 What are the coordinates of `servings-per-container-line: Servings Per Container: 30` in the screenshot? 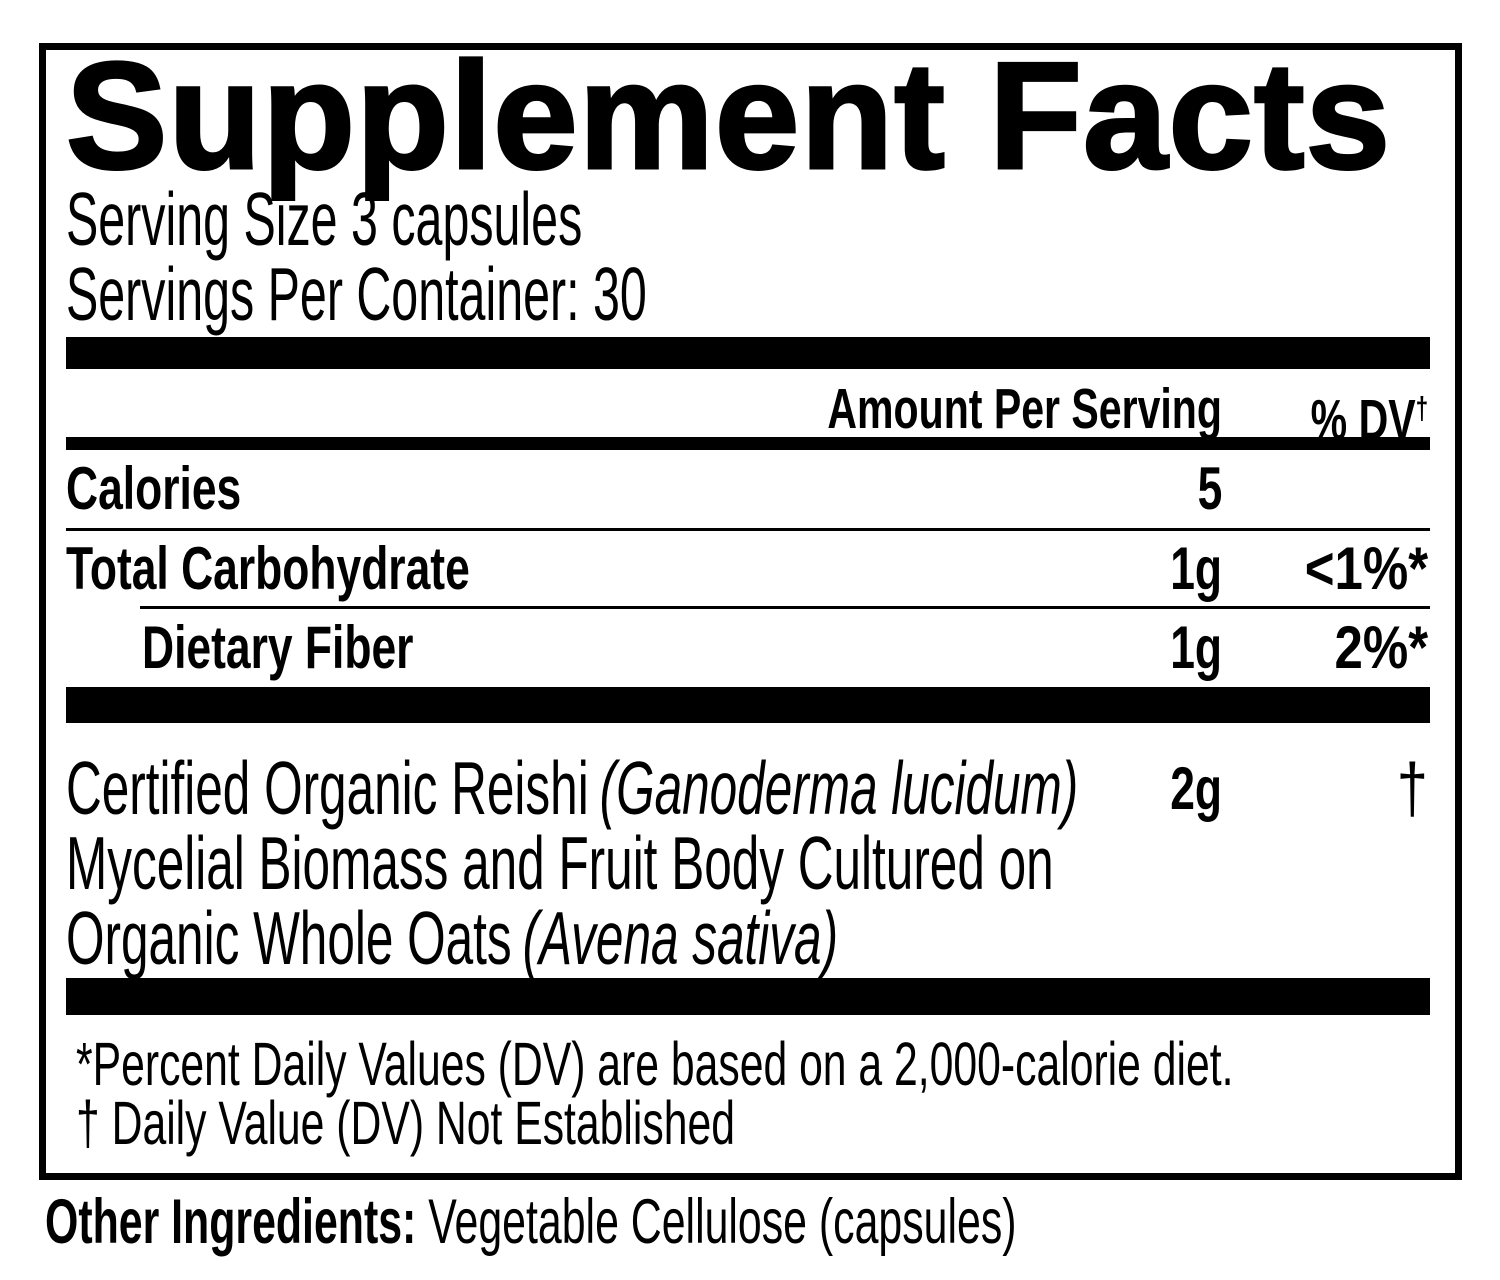 It's located at (748, 294).